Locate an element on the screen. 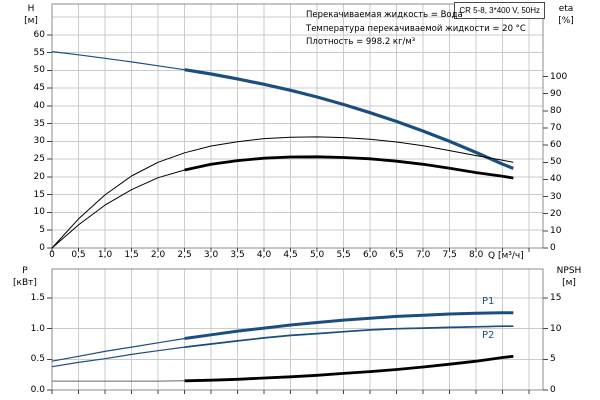 The width and height of the screenshot is (600, 400). npsh-axis-title: NPSH [м] is located at coordinates (569, 277).